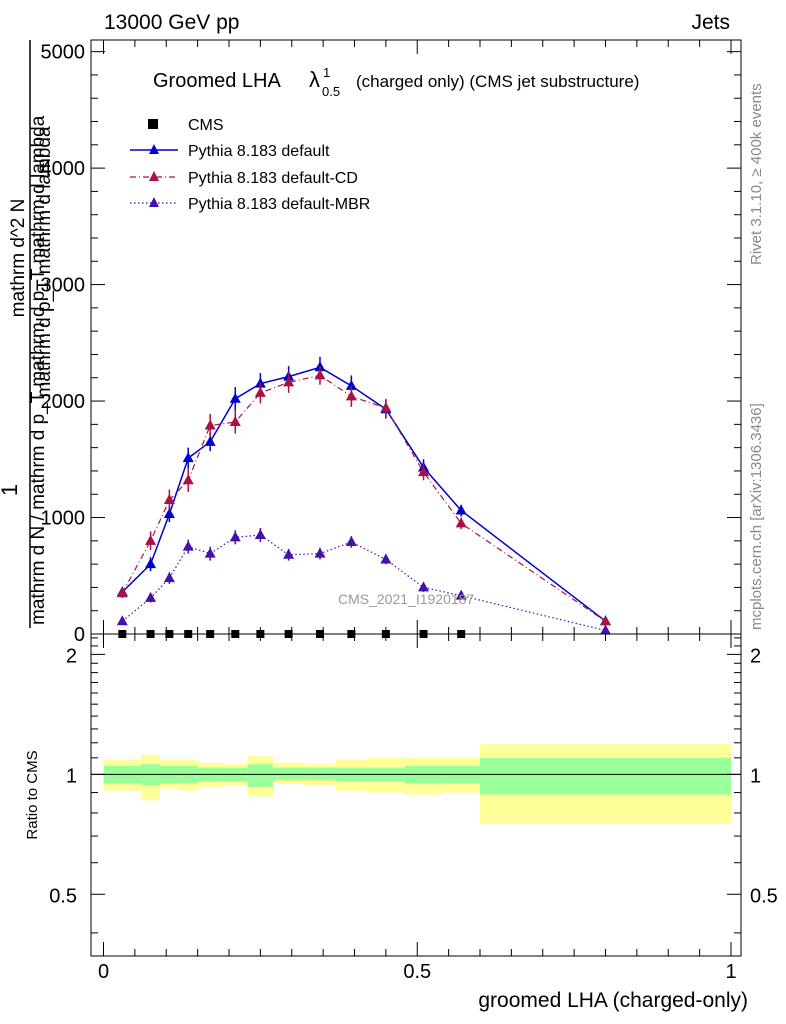  Describe the element at coordinates (63, 519) in the screenshot. I see `main-y-tick-label: 1000` at that location.